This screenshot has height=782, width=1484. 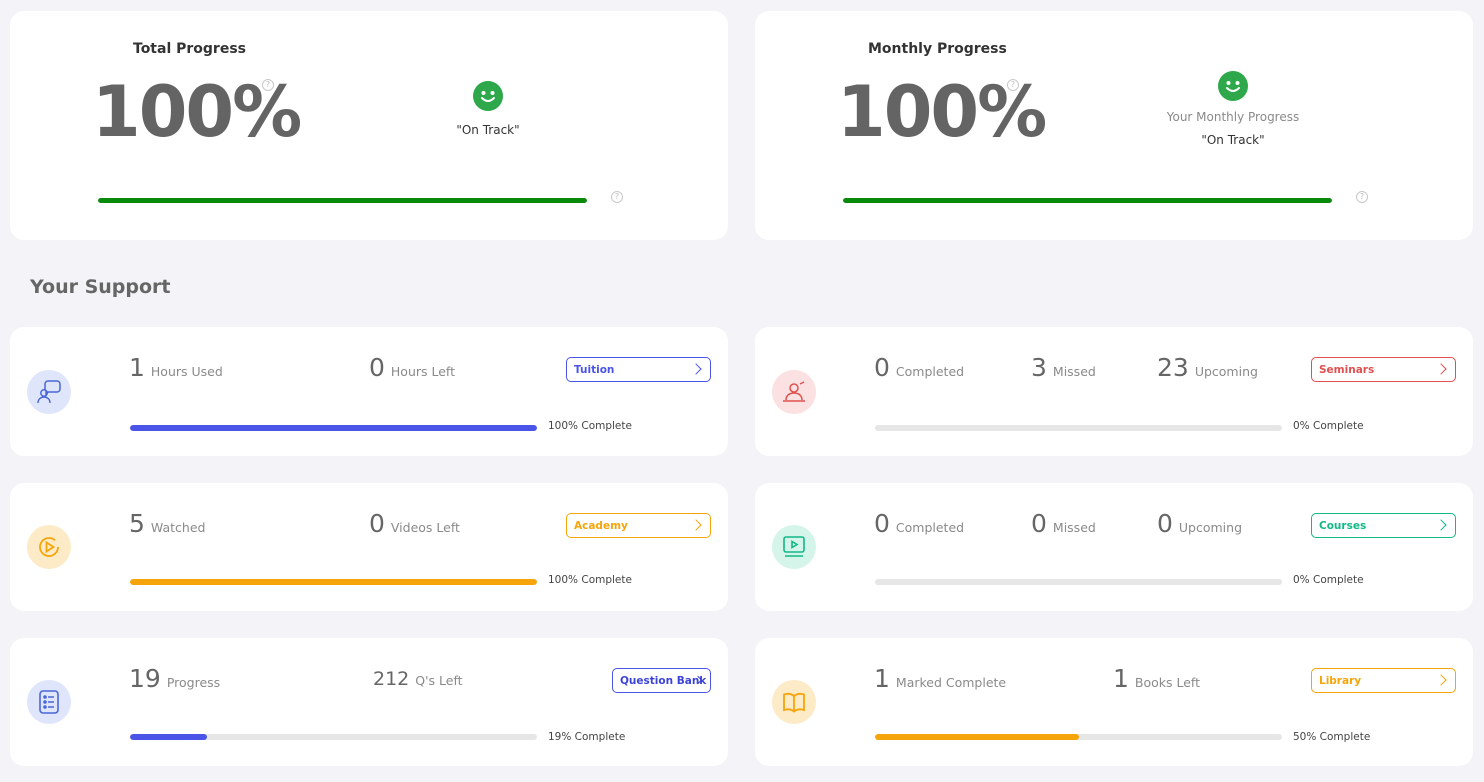 I want to click on seminars-button: Seminars, so click(x=1383, y=369).